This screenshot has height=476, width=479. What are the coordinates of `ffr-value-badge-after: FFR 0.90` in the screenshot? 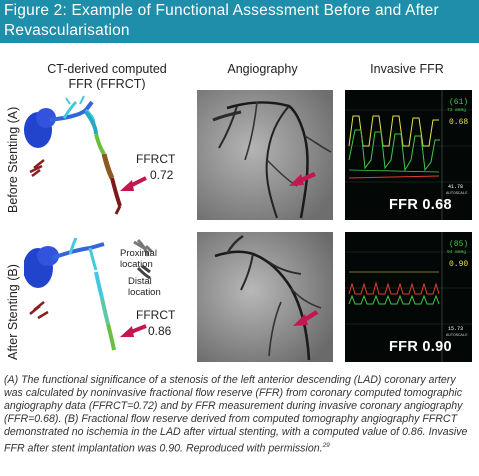 It's located at (420, 347).